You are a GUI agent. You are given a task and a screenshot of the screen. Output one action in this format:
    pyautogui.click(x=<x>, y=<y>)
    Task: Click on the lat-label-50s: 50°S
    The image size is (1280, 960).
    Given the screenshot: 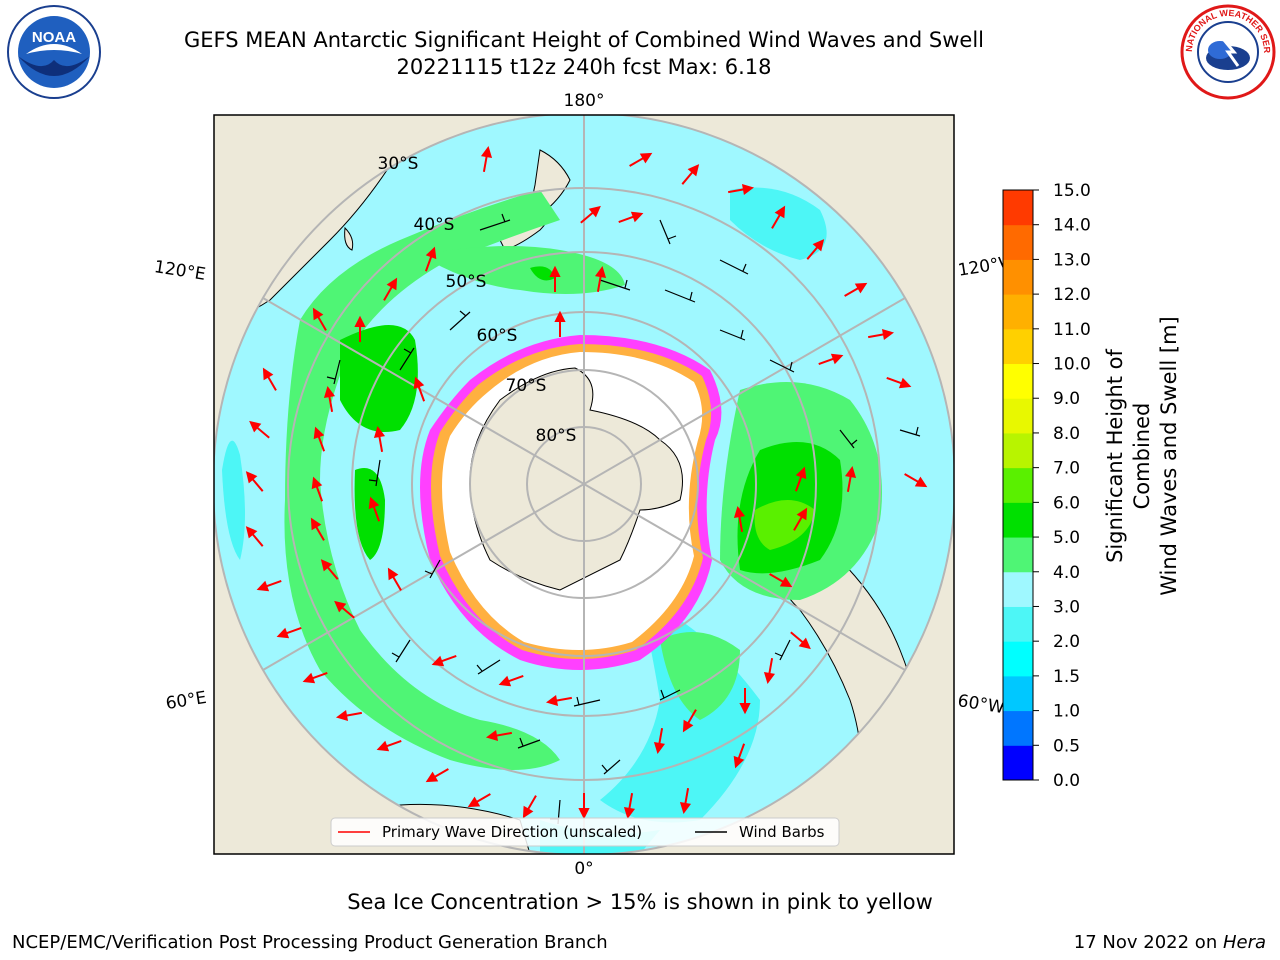 What is the action you would take?
    pyautogui.click(x=466, y=282)
    